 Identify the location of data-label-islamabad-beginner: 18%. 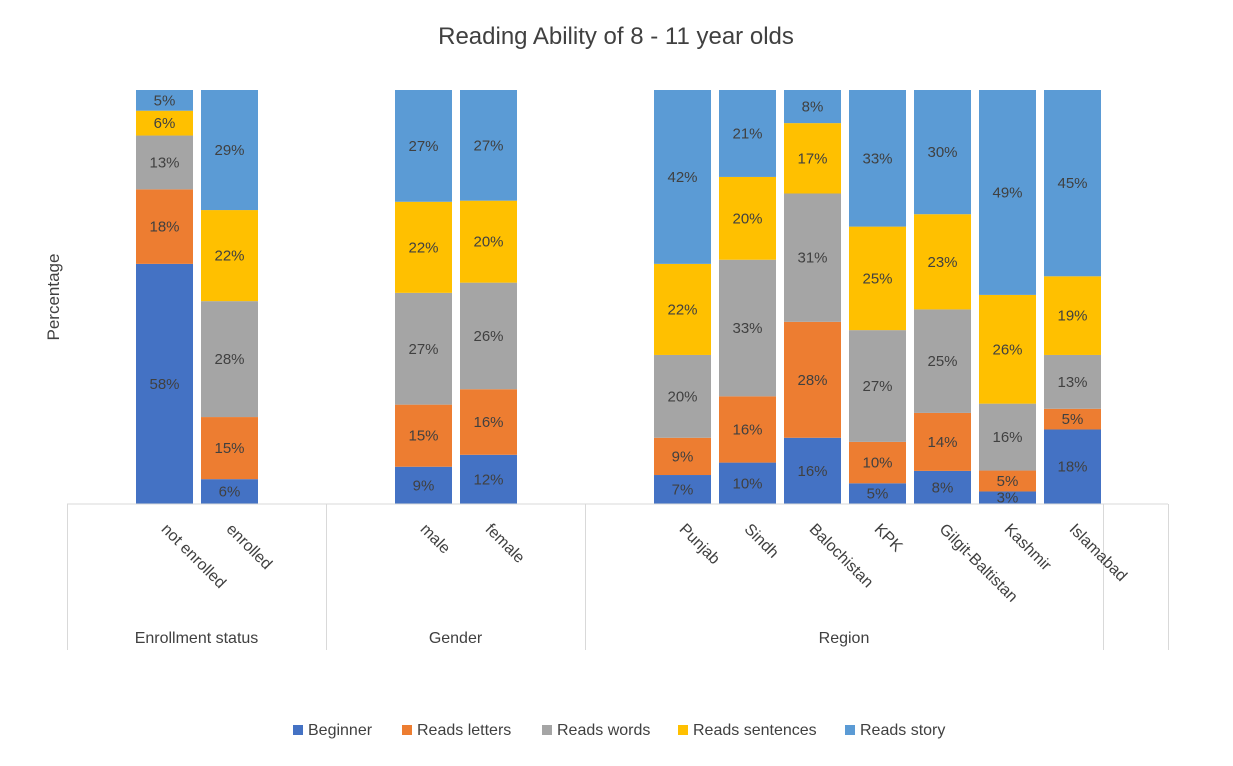
(1072, 467).